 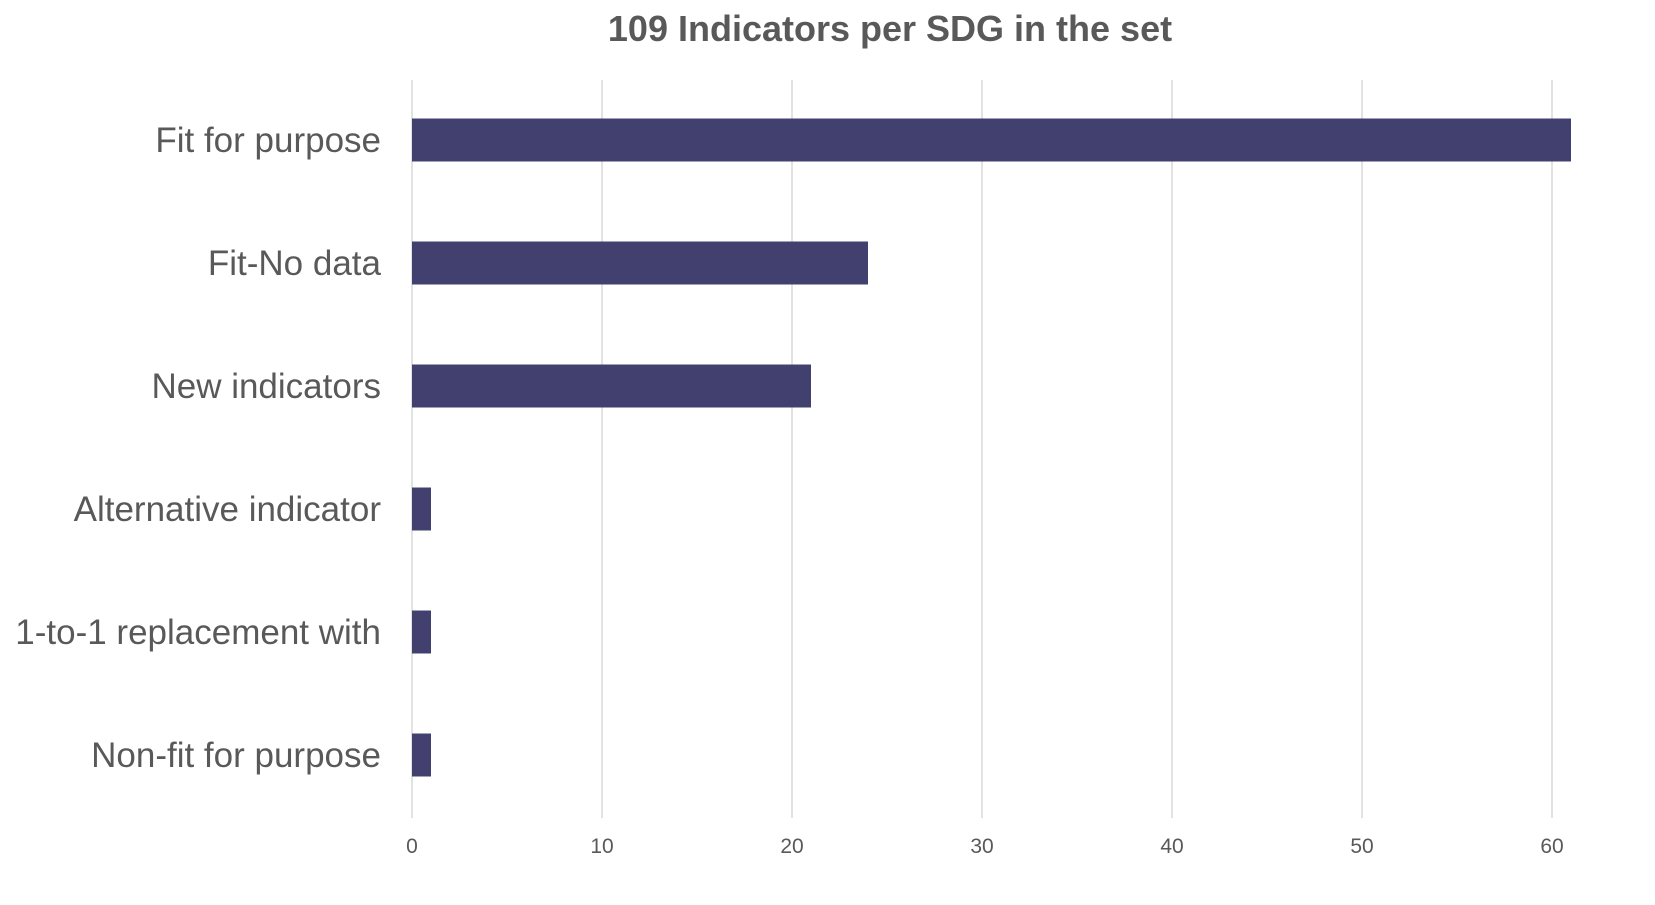 What do you see at coordinates (890, 28) in the screenshot?
I see `chart-title: 109 Indicators per SDG in the set` at bounding box center [890, 28].